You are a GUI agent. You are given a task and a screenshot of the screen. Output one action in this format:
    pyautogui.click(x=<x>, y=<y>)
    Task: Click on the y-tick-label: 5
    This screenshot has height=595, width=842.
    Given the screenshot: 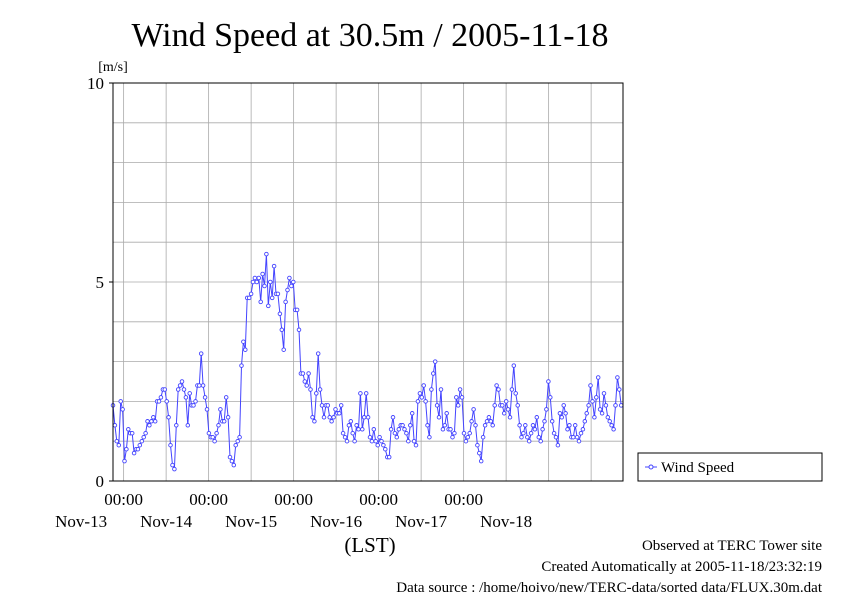 What is the action you would take?
    pyautogui.click(x=100, y=282)
    